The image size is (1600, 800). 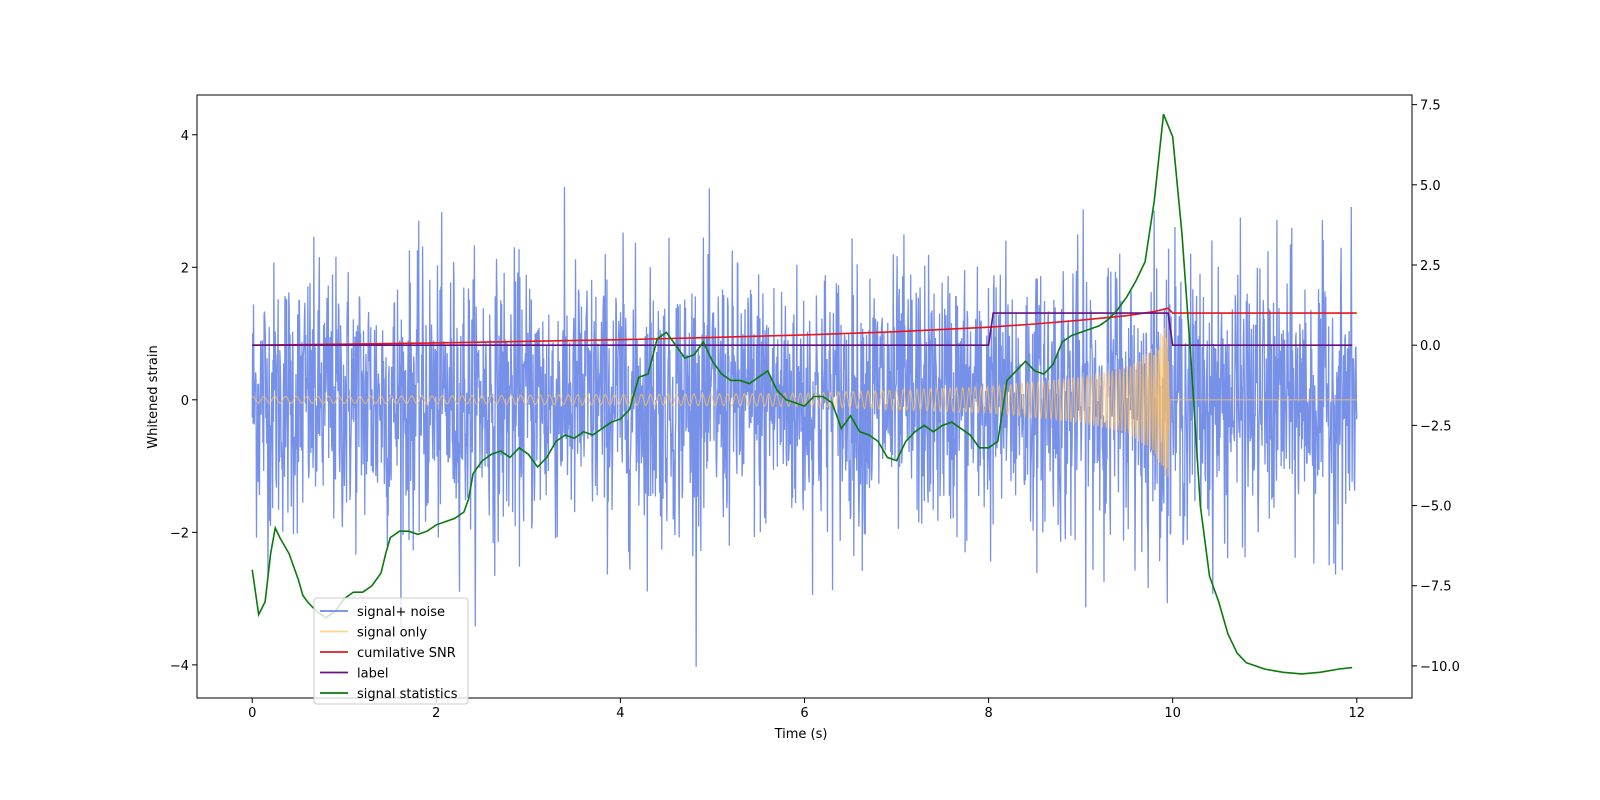 I want to click on series-cumilative-snr, so click(x=804, y=326).